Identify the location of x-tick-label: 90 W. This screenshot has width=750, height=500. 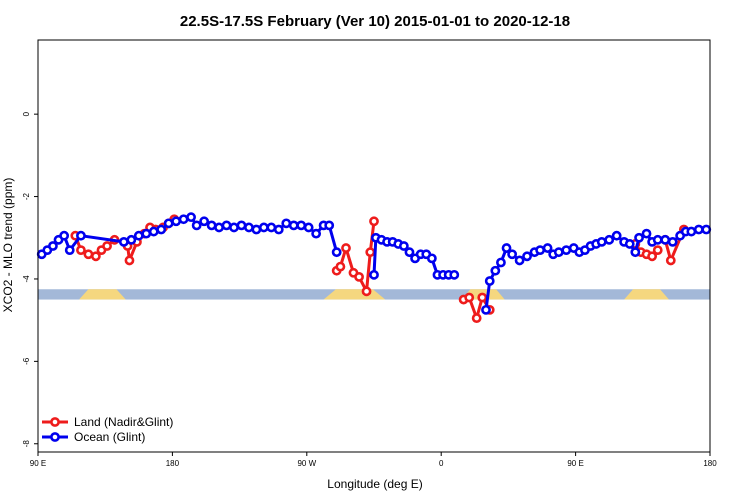
(306, 463).